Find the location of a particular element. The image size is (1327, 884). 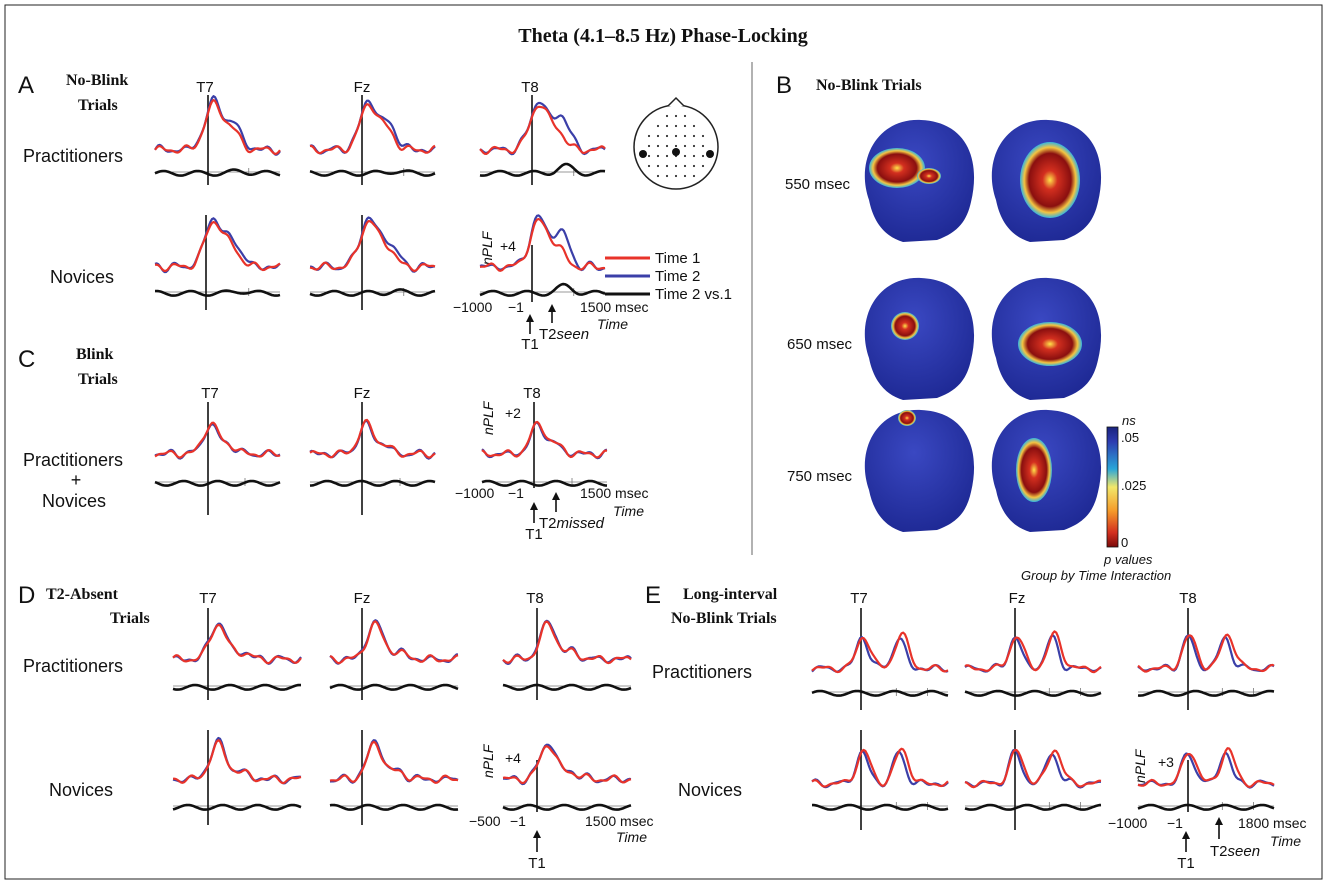

electrode-fz-marker is located at coordinates (676, 152).